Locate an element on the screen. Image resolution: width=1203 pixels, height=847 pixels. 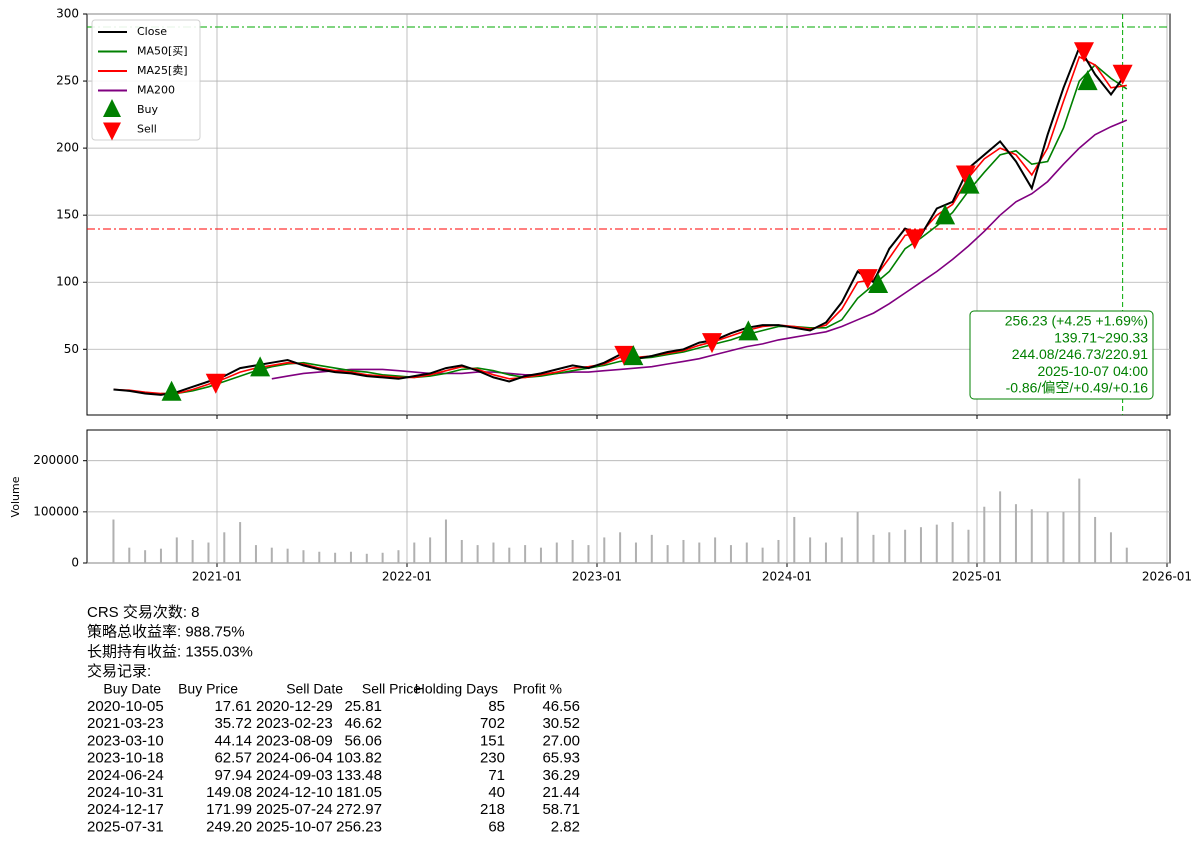
table-cell: 25.81 is located at coordinates (363, 706).